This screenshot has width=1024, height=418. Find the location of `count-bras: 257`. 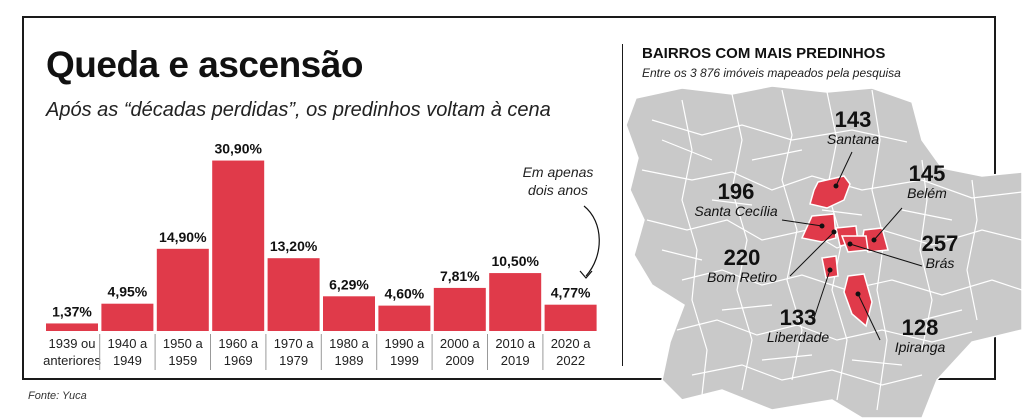

count-bras: 257 is located at coordinates (940, 243).